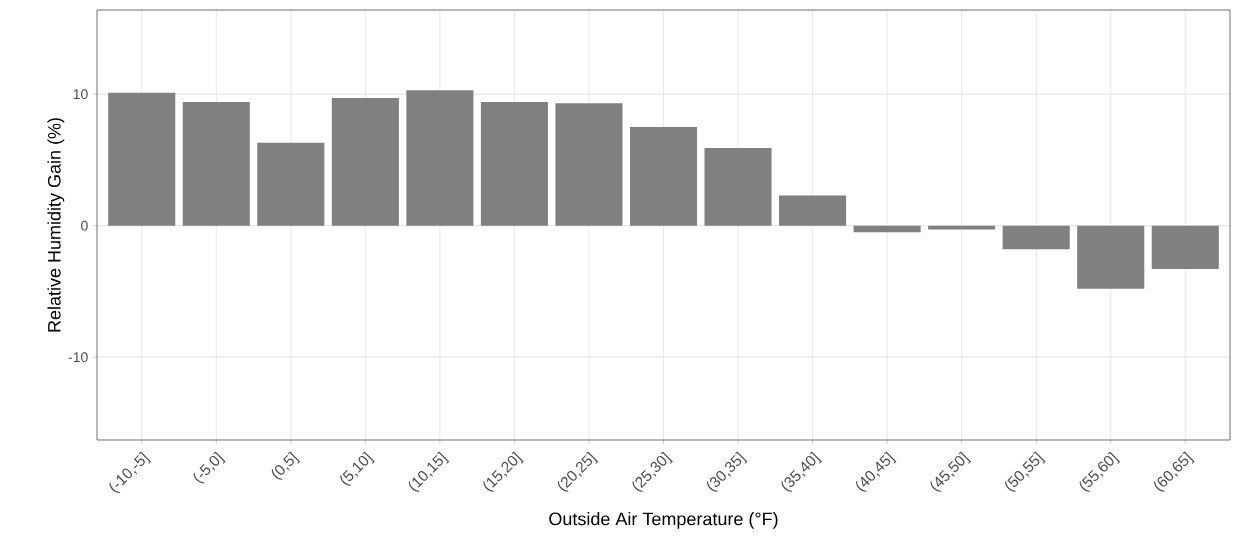 Image resolution: width=1236 pixels, height=560 pixels. I want to click on y-tick-label: 10, so click(80, 94).